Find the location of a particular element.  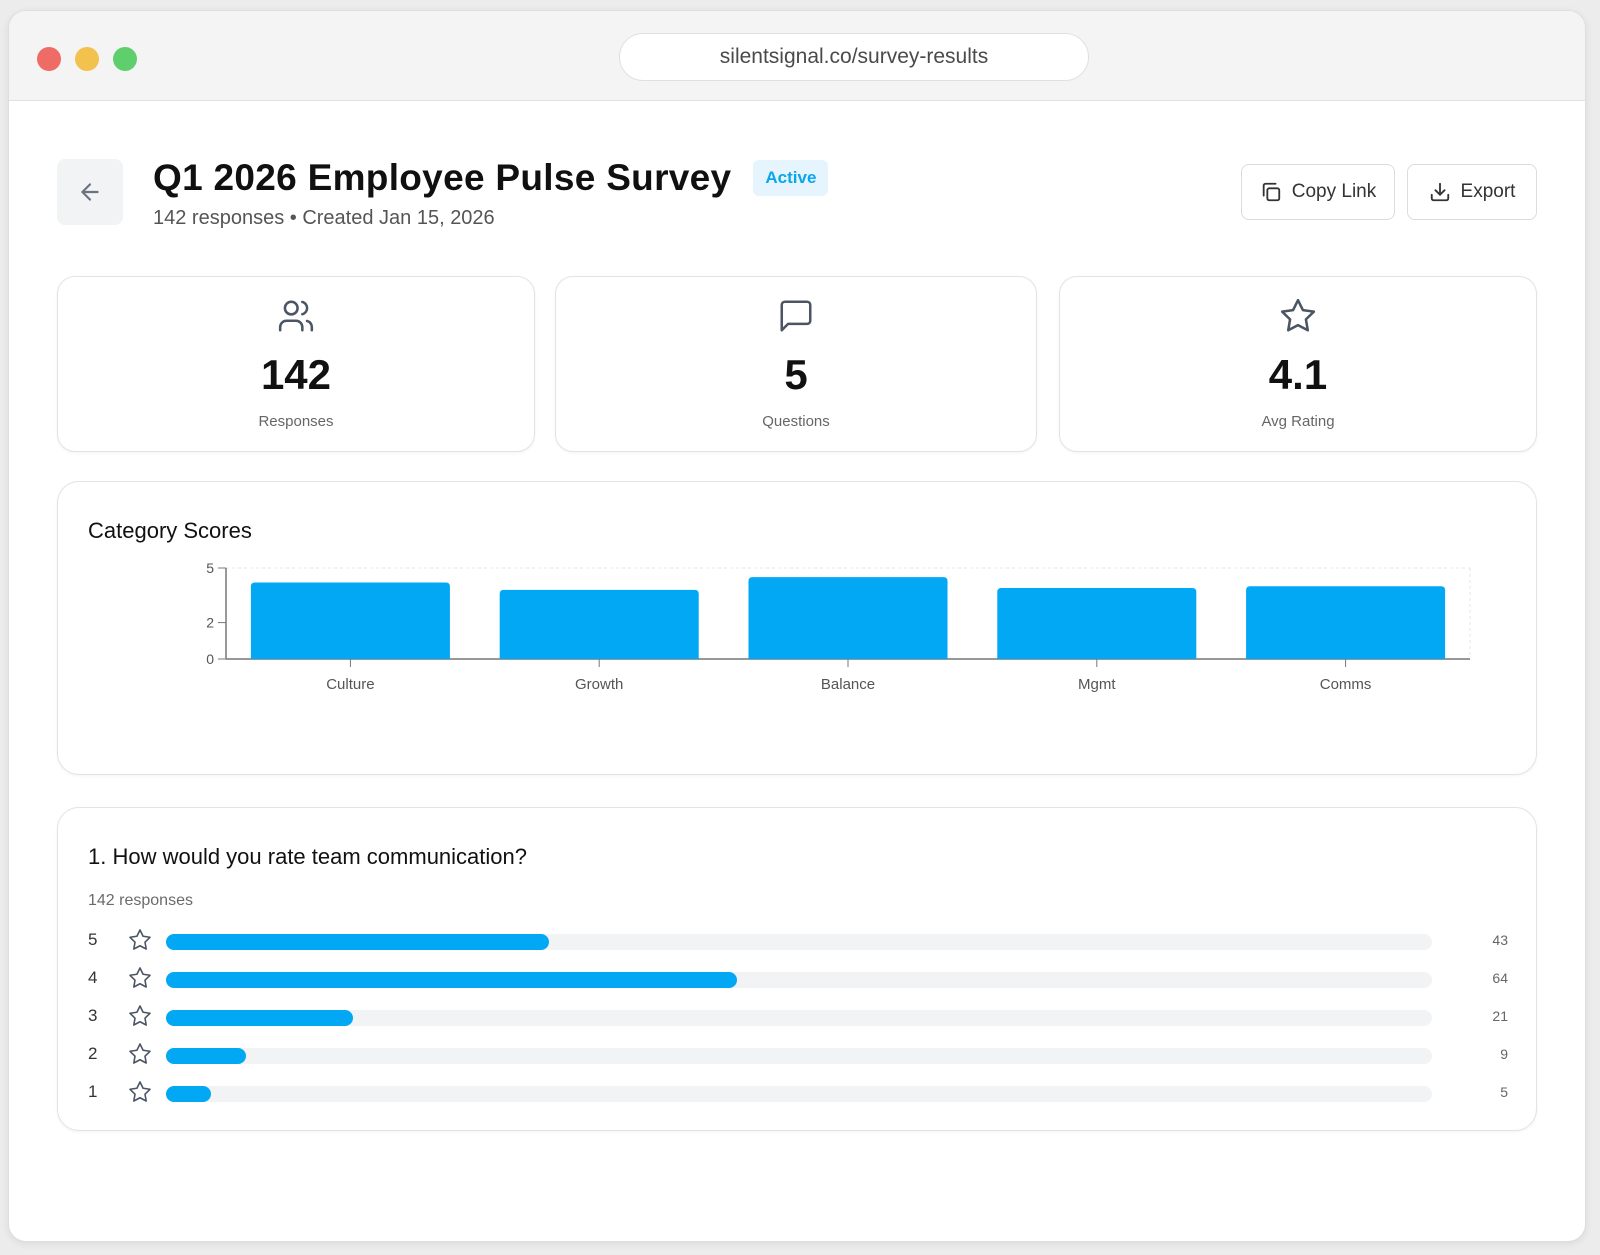

message-icon is located at coordinates (796, 316).